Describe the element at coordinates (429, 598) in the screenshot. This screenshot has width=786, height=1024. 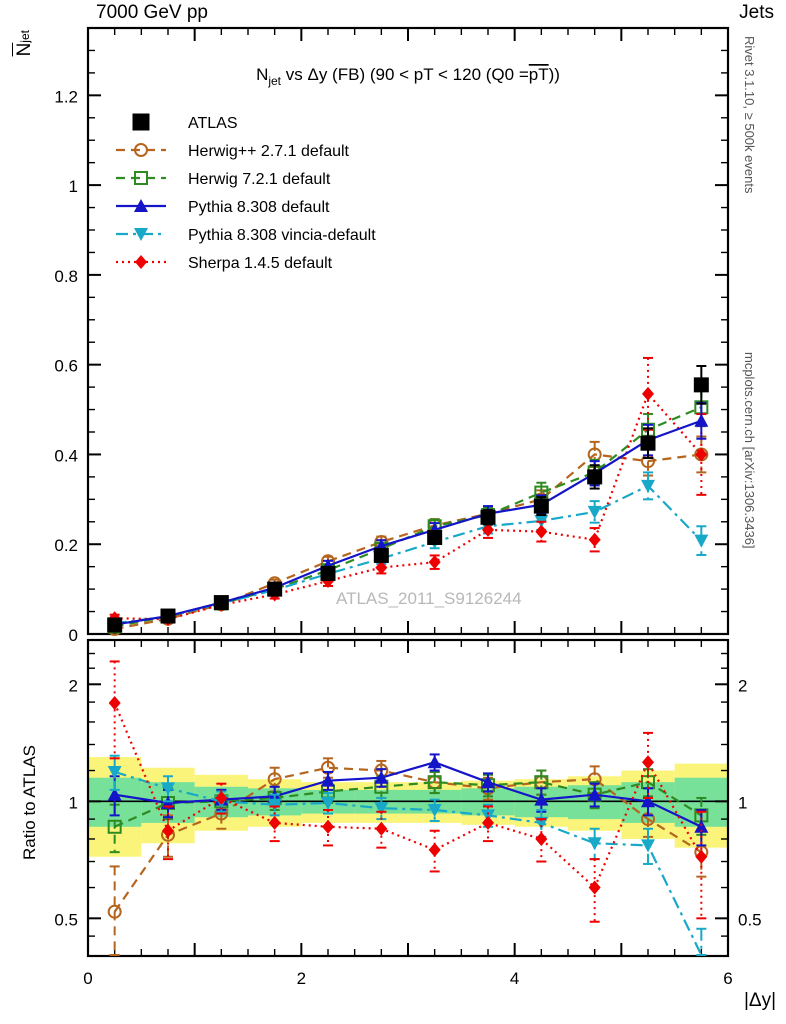
I see `dataset-watermark: ATLAS_2011_S9126244` at that location.